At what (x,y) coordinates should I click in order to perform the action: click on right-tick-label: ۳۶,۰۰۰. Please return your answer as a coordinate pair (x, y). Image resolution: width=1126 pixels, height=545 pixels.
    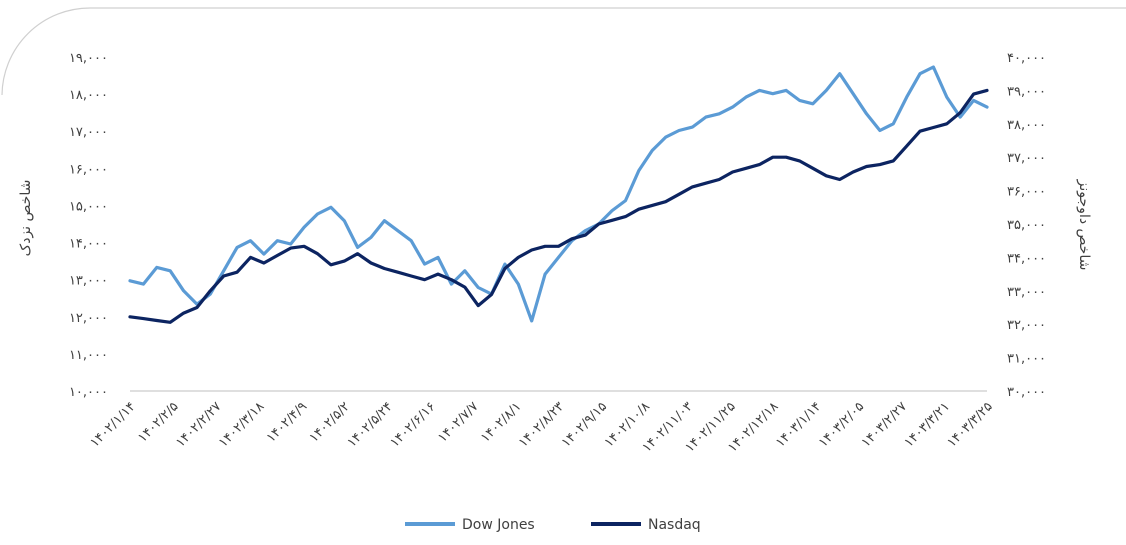
    Looking at the image, I should click on (1026, 192).